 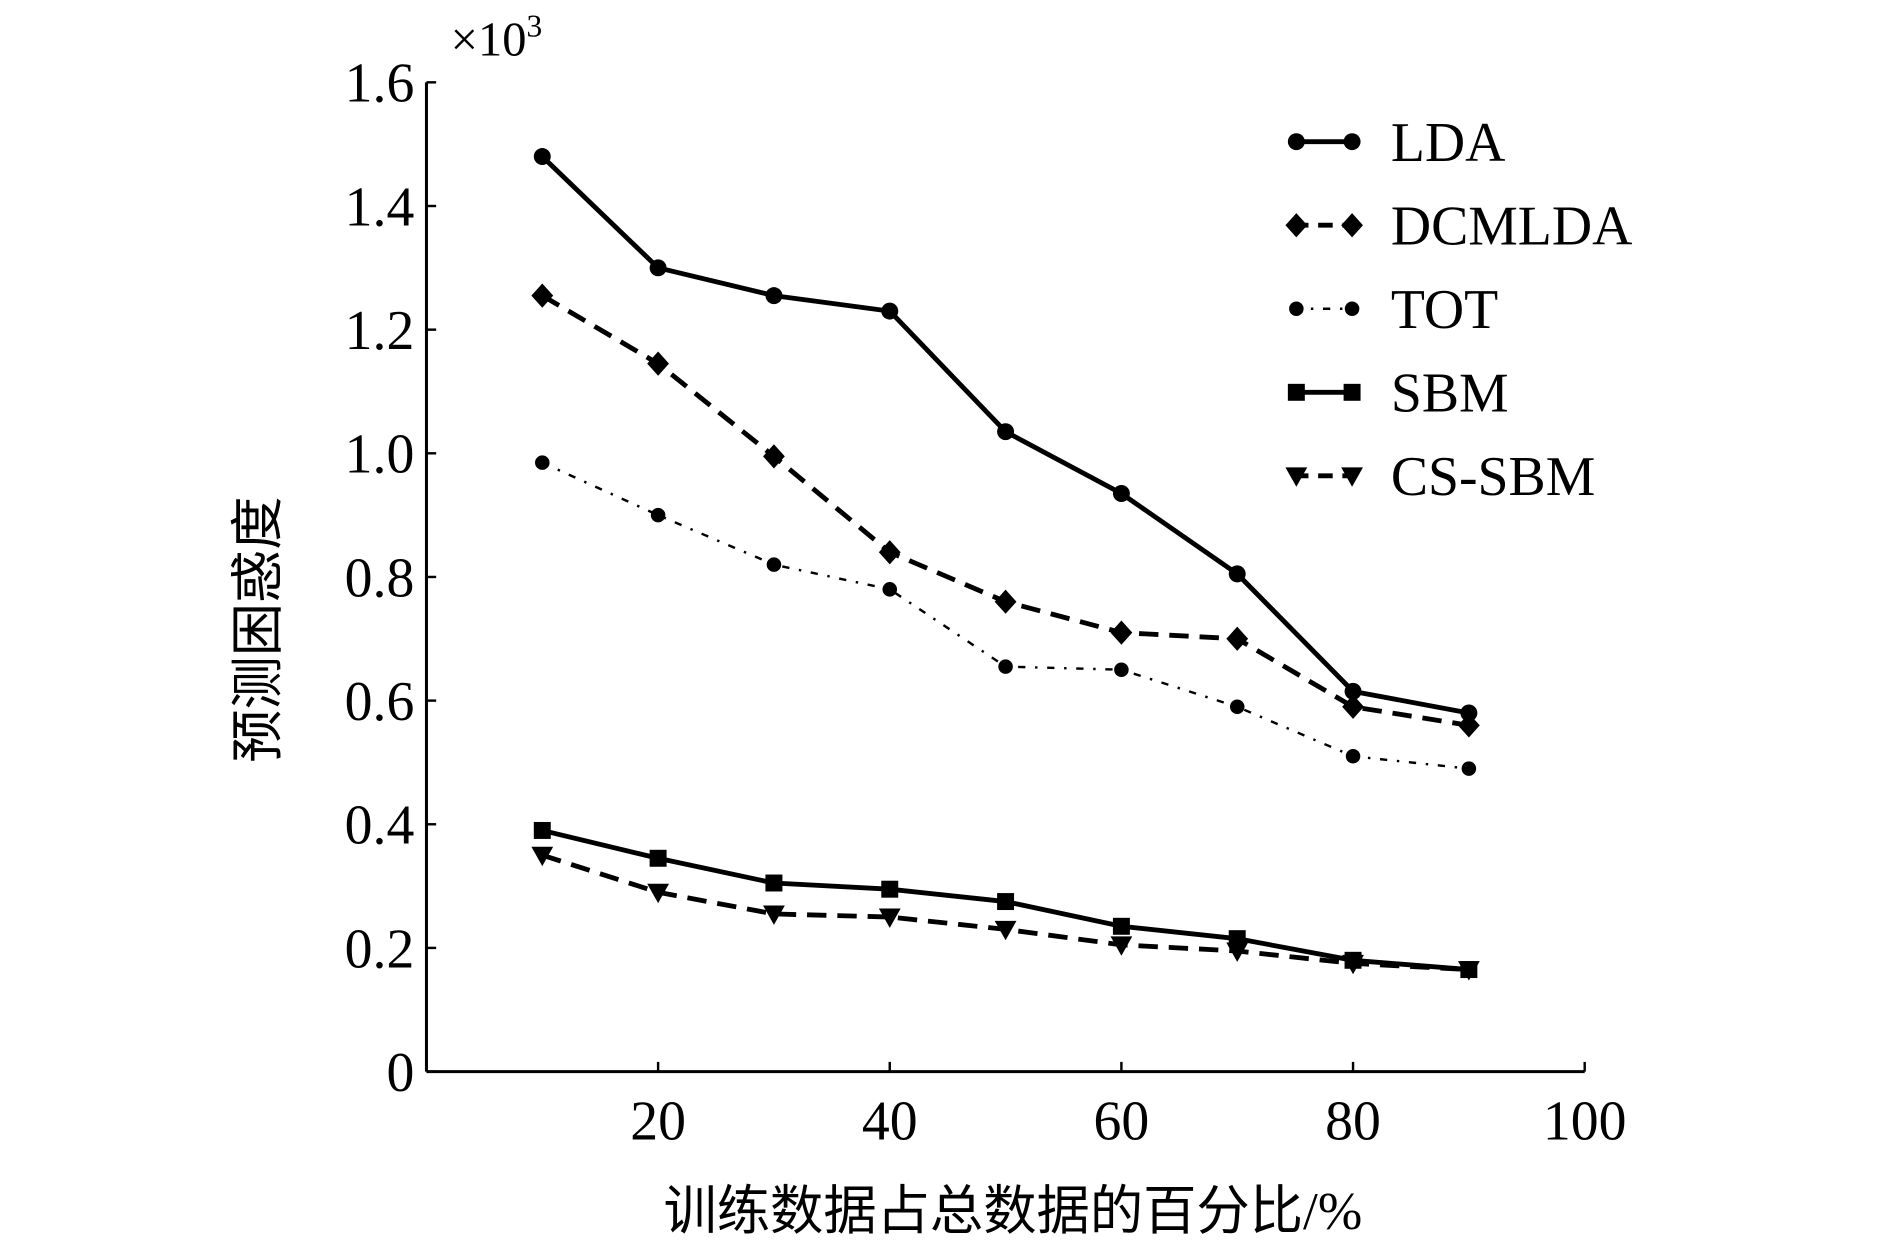 I want to click on y-tick-label: 0.6, so click(x=380, y=702).